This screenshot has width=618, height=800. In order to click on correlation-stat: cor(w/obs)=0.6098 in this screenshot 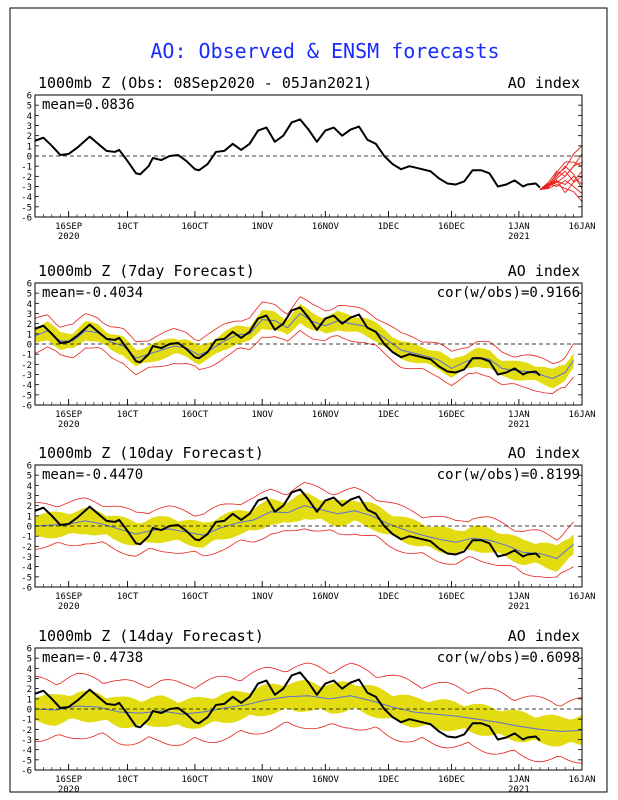, I will do `click(508, 658)`.